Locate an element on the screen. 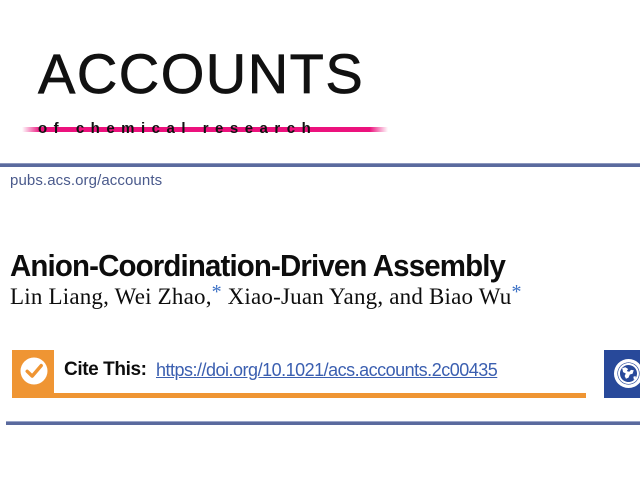 This screenshot has width=640, height=480. article-title: Anion-Coordination-Driven Assembly is located at coordinates (258, 265).